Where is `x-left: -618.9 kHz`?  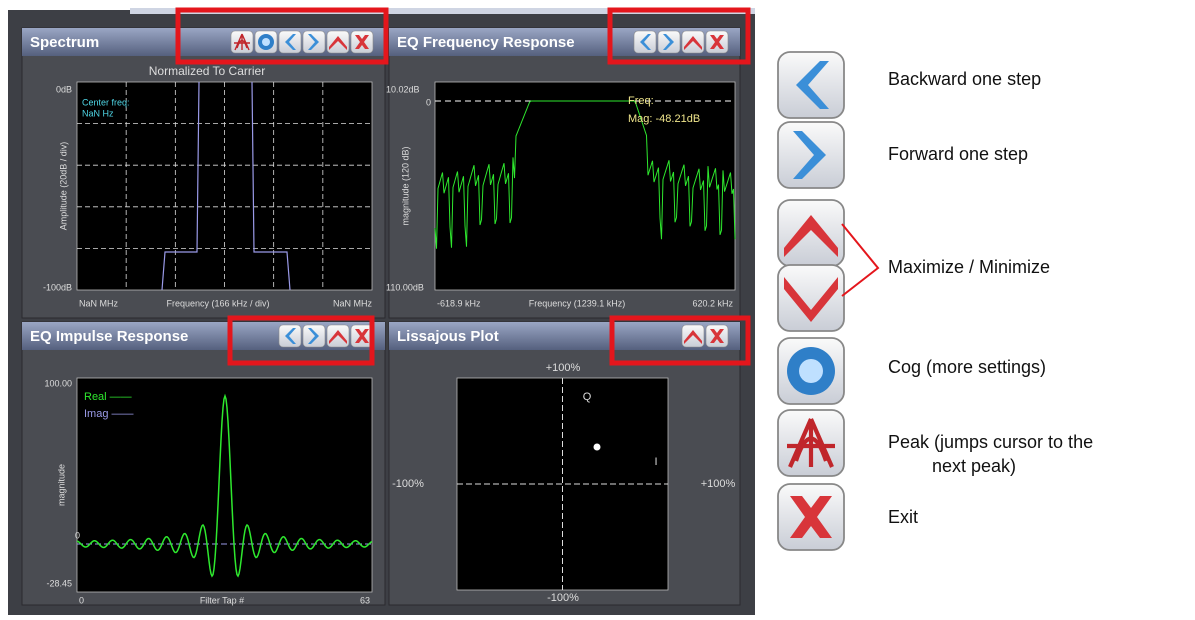 x-left: -618.9 kHz is located at coordinates (459, 303).